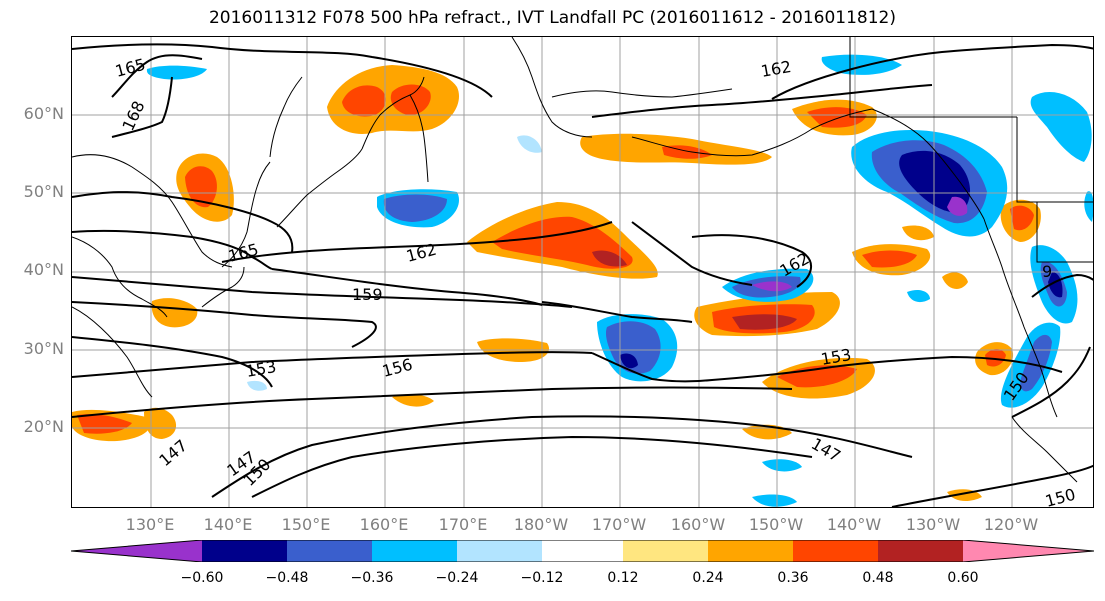 Image resolution: width=1105 pixels, height=601 pixels. What do you see at coordinates (708, 578) in the screenshot?
I see `colorbar-tick: 0.24` at bounding box center [708, 578].